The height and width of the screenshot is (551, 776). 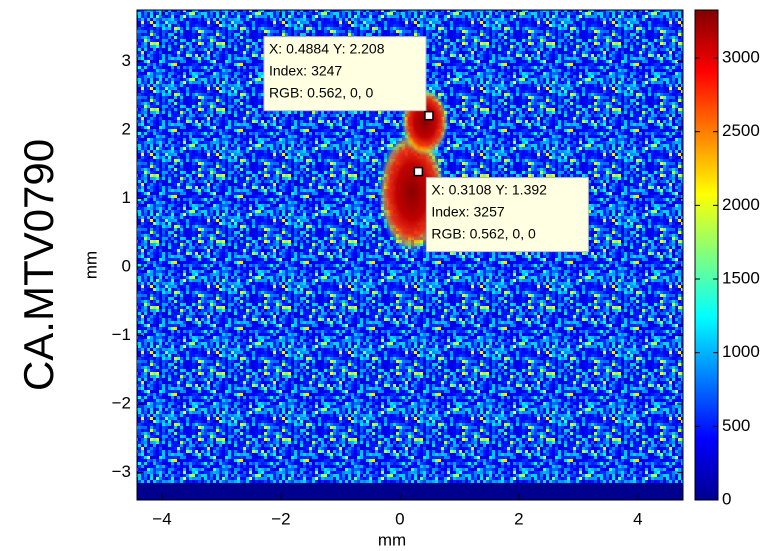 I want to click on y-tick-label: −2, so click(x=121, y=403).